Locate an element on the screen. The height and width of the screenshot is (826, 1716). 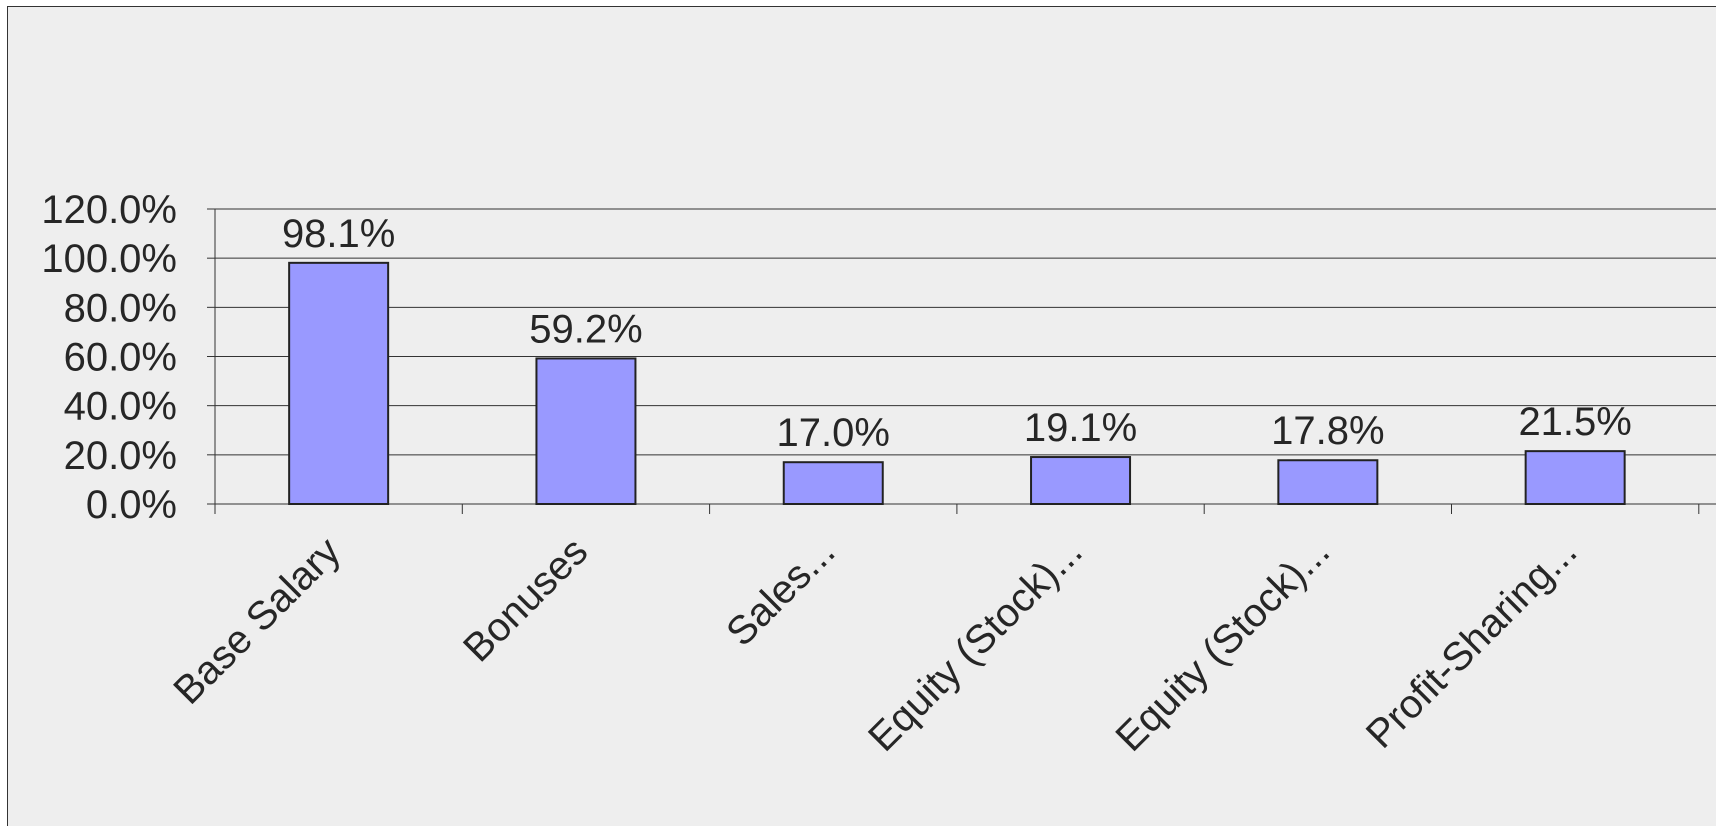
data-label: 17.8% is located at coordinates (1327, 431).